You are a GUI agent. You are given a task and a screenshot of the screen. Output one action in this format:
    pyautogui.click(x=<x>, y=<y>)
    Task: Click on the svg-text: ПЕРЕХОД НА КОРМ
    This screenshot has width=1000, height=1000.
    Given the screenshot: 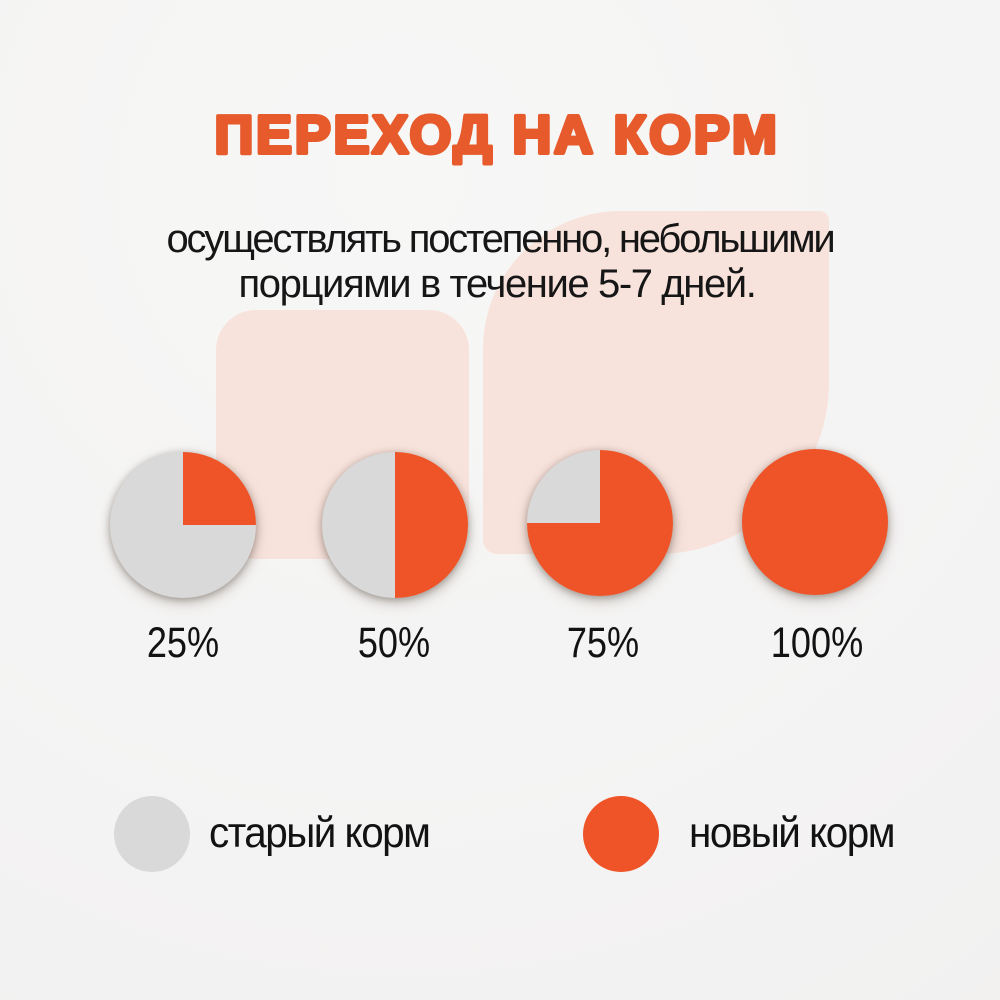 What is the action you would take?
    pyautogui.click(x=497, y=135)
    